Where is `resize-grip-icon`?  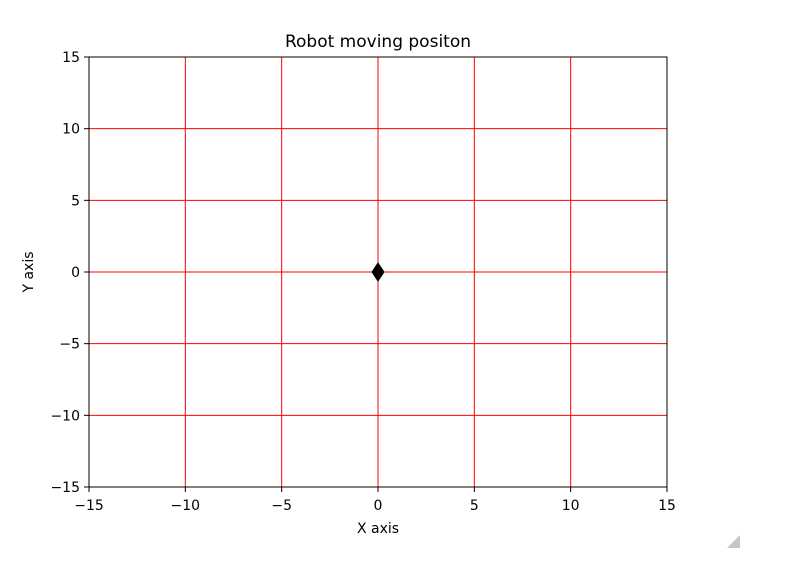 resize-grip-icon is located at coordinates (733, 541).